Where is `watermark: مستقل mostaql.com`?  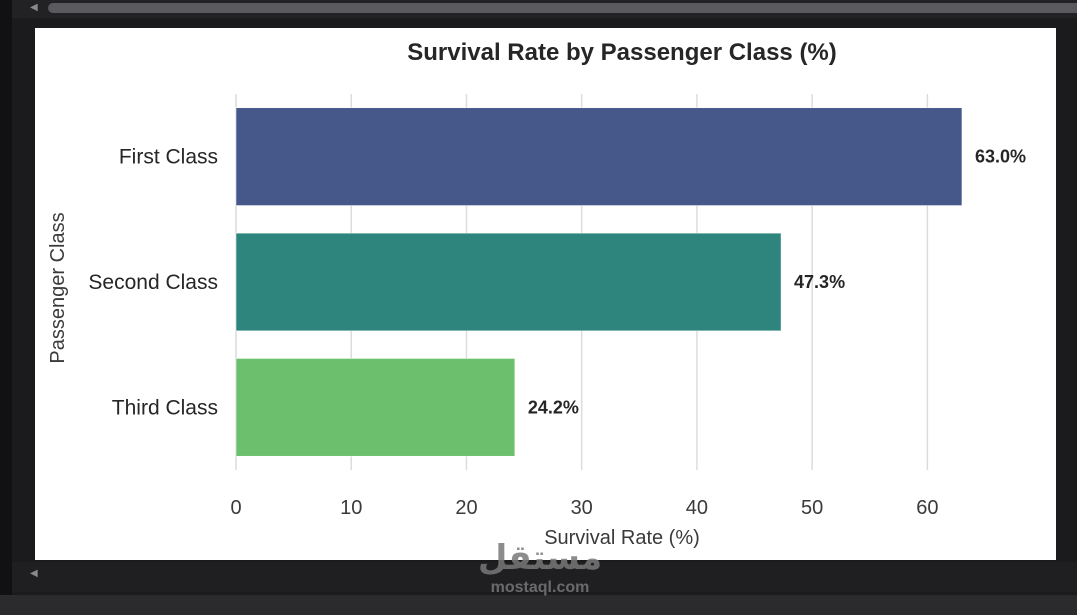
watermark: مستقل mostaql.com is located at coordinates (540, 572).